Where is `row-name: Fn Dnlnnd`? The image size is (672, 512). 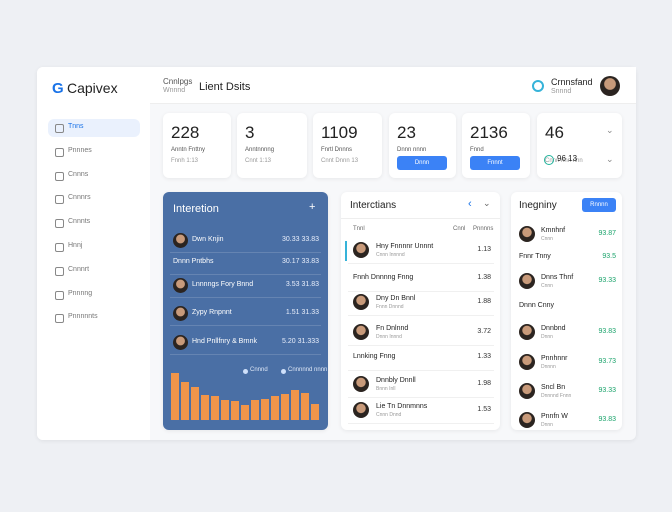 row-name: Fn Dnlnnd is located at coordinates (392, 328).